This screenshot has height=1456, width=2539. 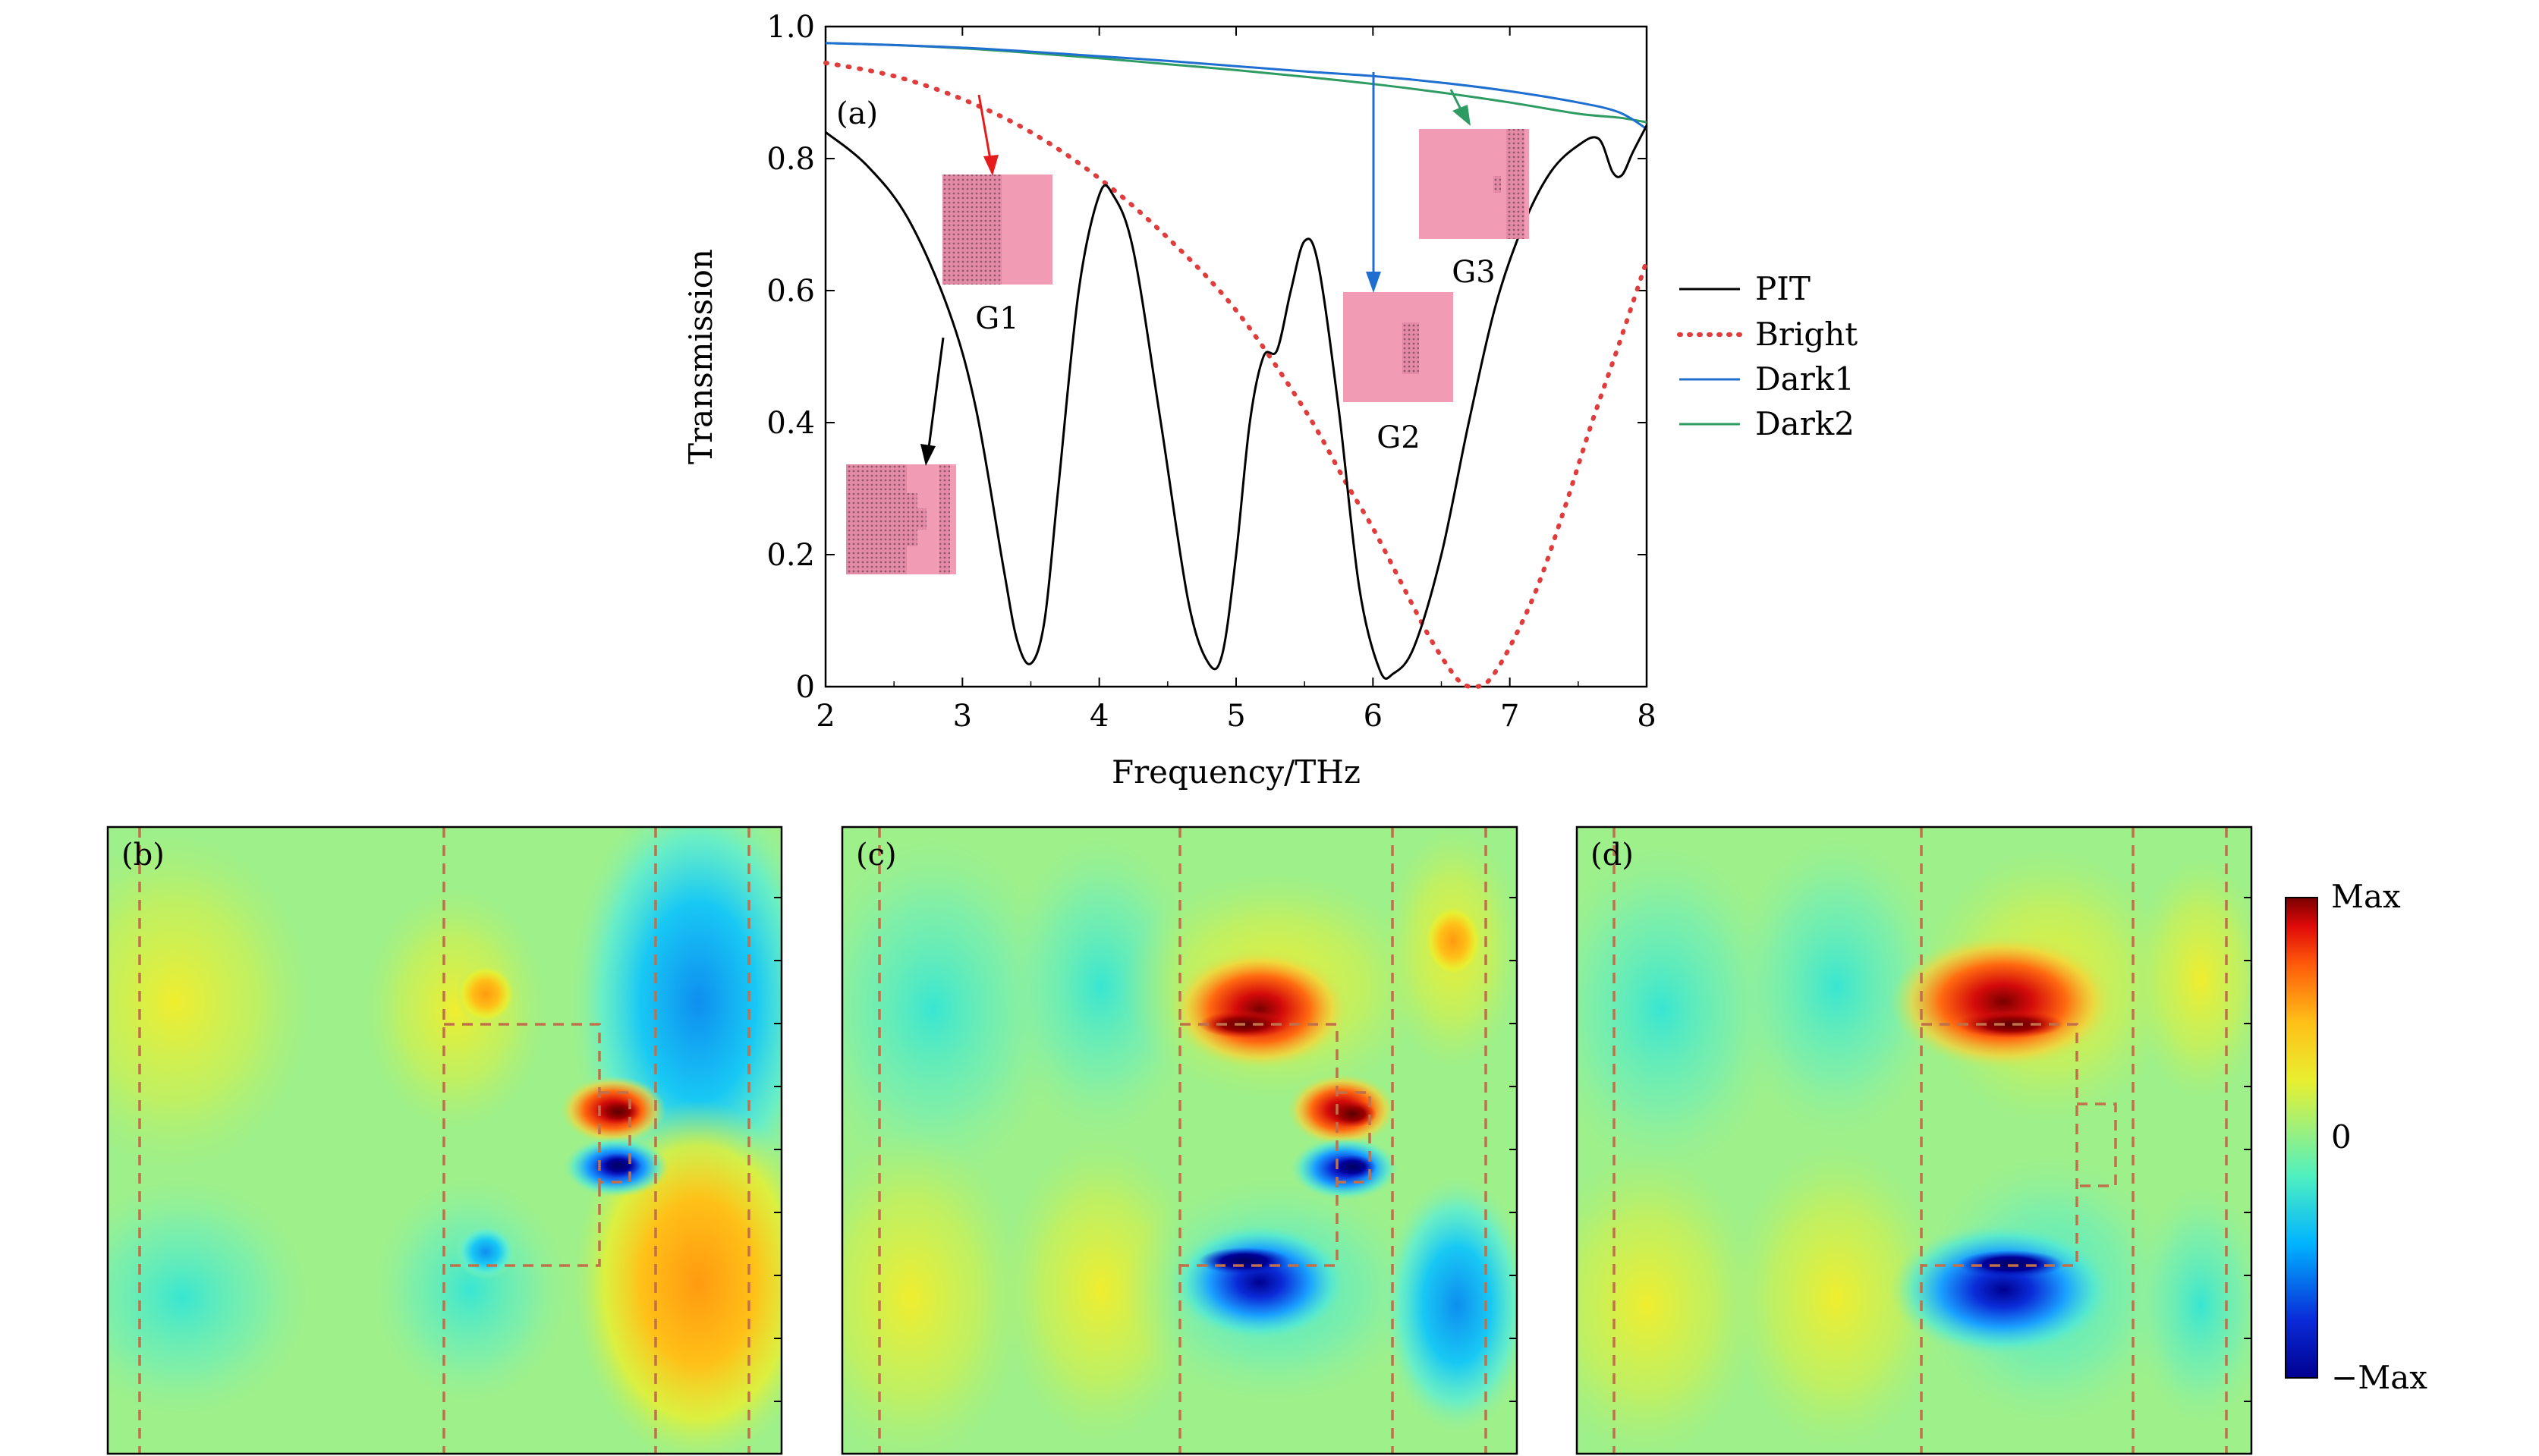 What do you see at coordinates (1236, 86) in the screenshot?
I see `series-line-dark1` at bounding box center [1236, 86].